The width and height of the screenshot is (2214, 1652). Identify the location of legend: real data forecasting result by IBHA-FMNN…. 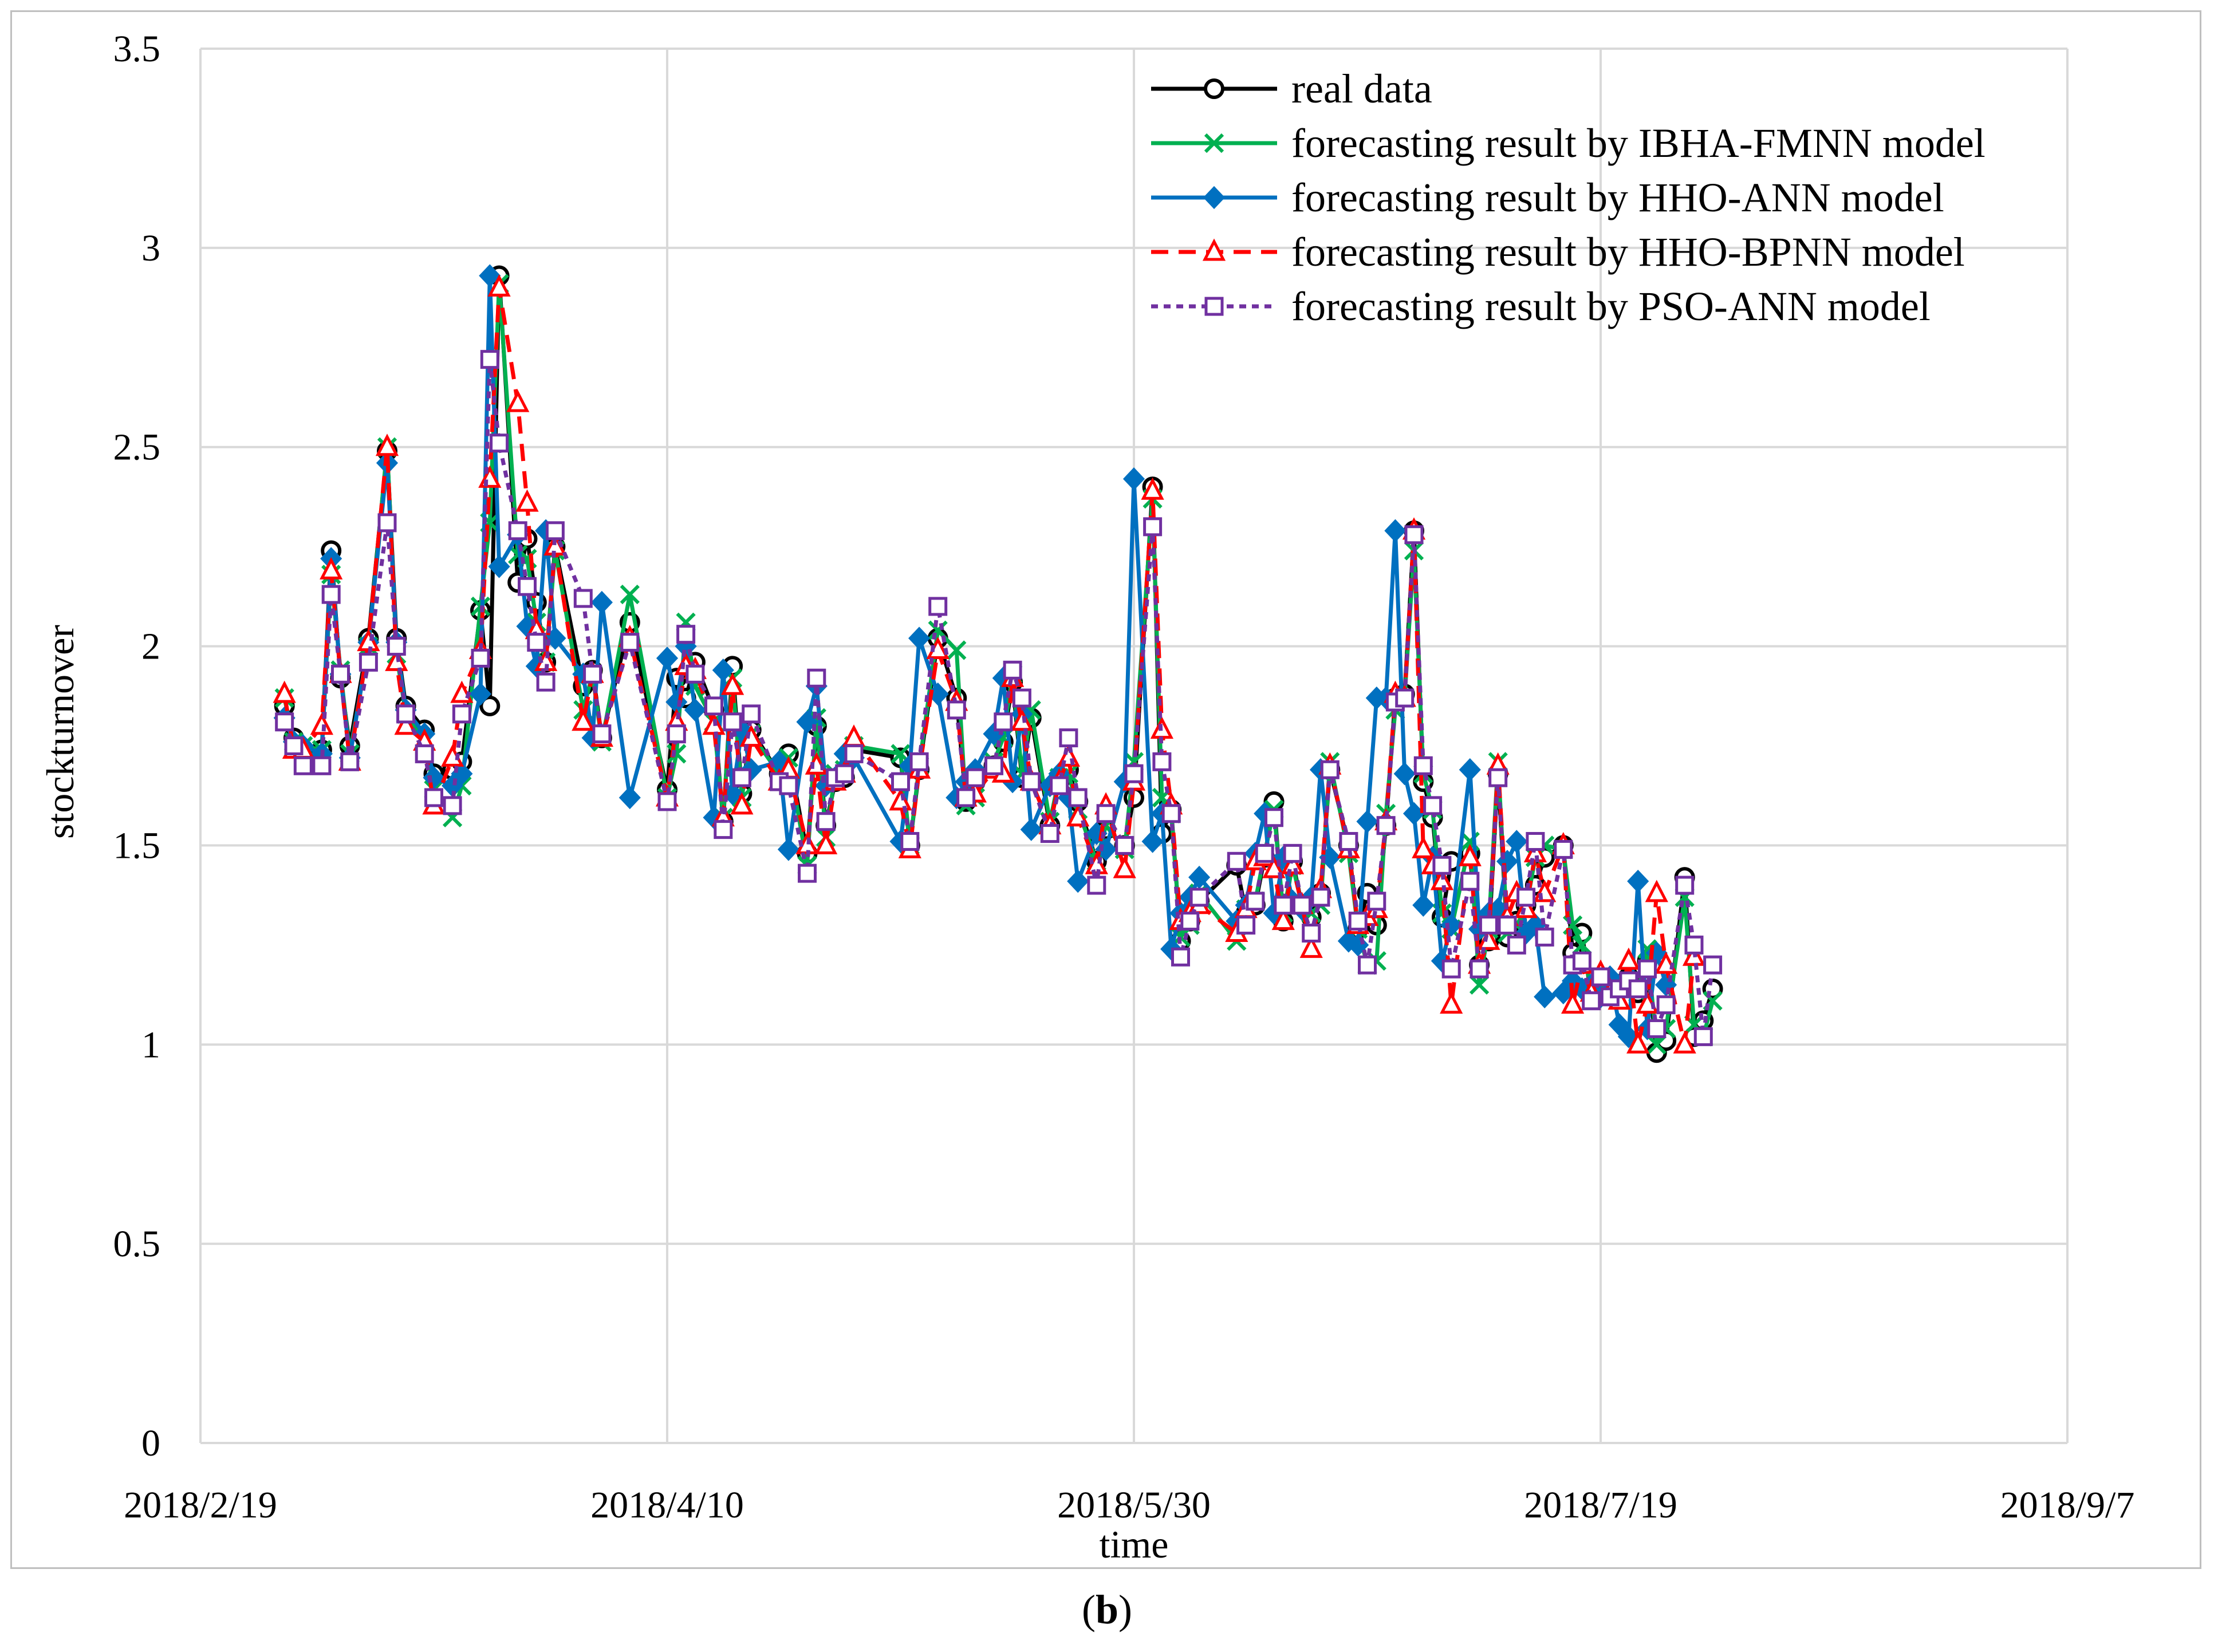
(1568, 198).